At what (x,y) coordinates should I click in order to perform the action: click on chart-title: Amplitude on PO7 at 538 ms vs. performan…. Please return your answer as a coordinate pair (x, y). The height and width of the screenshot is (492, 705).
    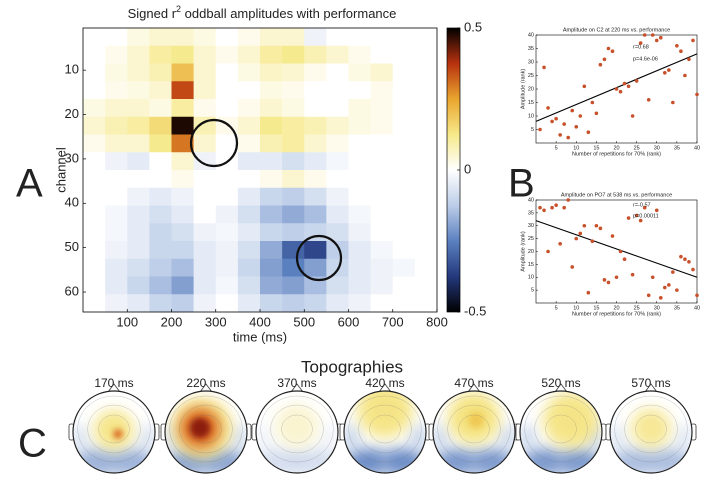
    Looking at the image, I should click on (616, 195).